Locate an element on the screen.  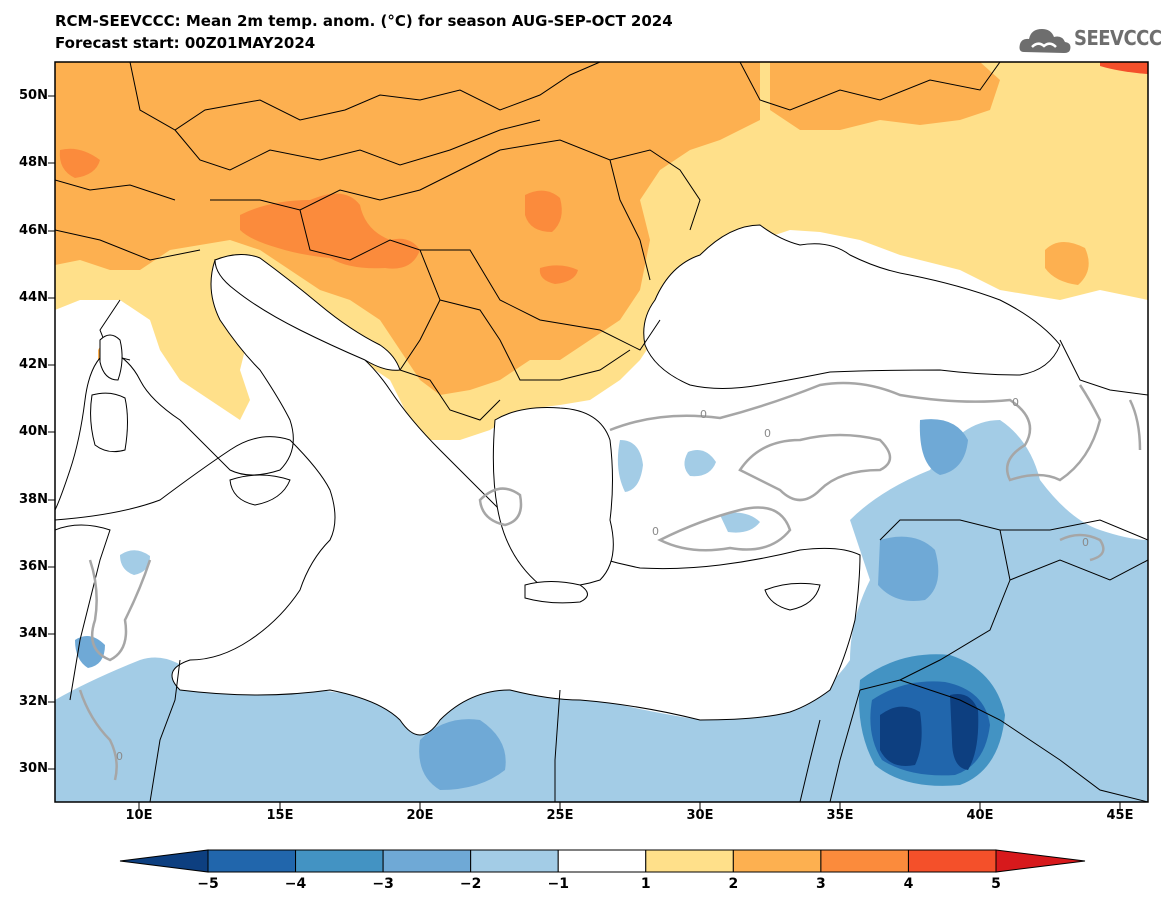
lon-label: 35E is located at coordinates (840, 815).